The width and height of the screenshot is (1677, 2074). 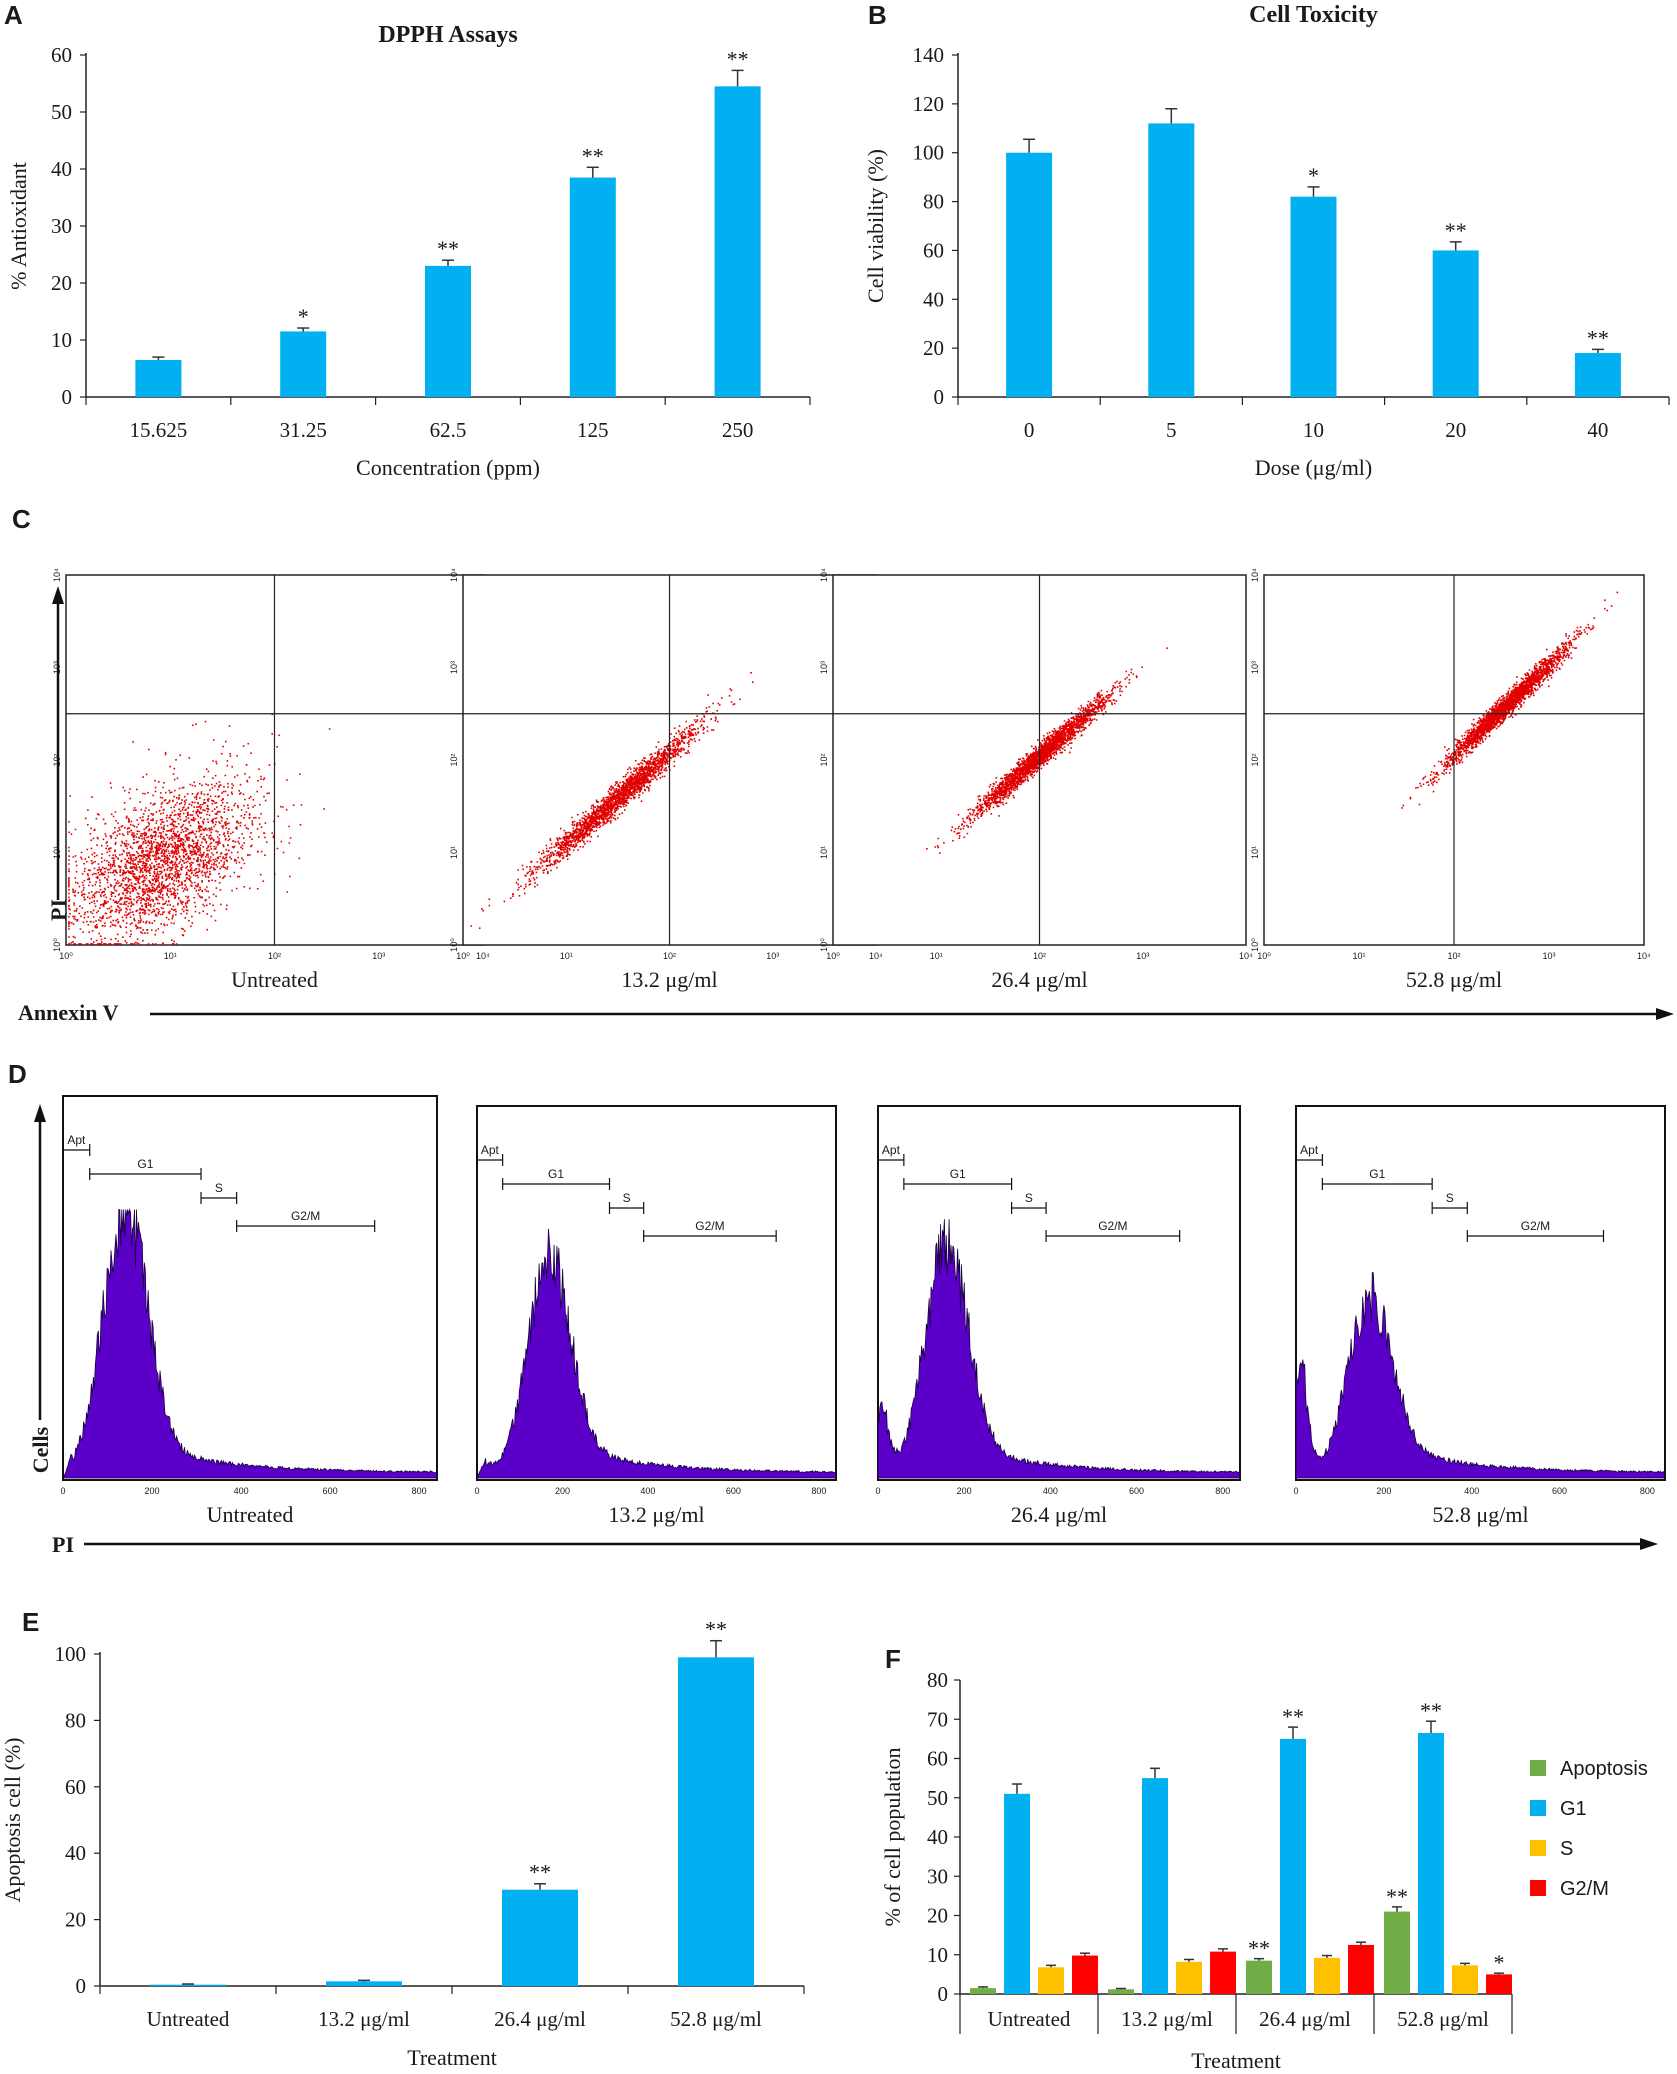 What do you see at coordinates (929, 104) in the screenshot?
I see `y-tick-label: 120` at bounding box center [929, 104].